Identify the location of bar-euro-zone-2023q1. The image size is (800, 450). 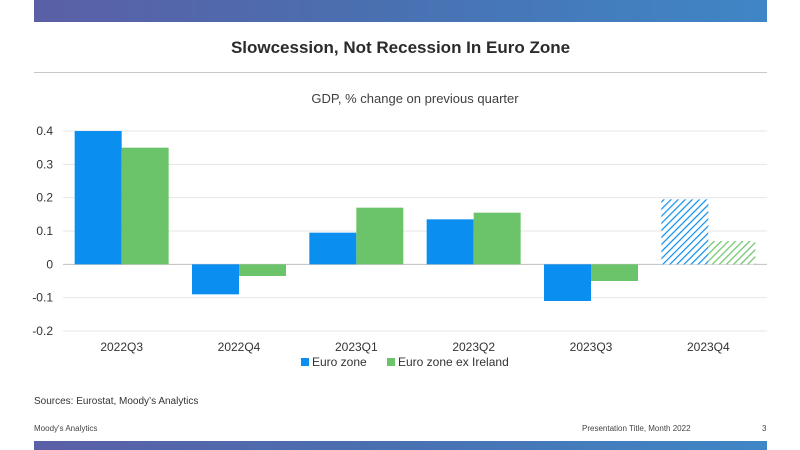
(333, 248).